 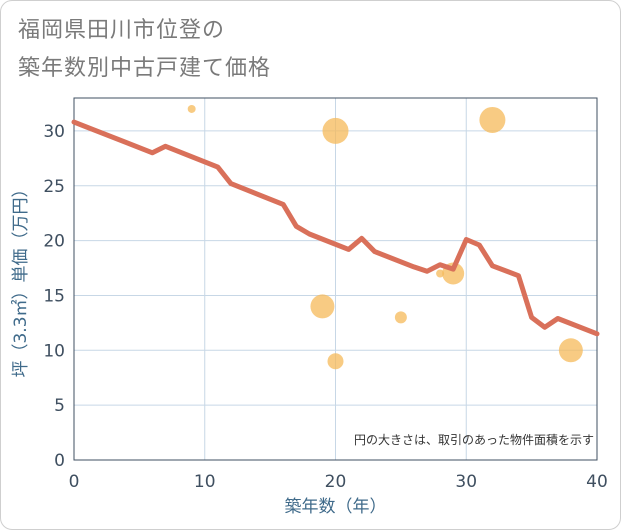 I want to click on y-axis-label: 坪（3.3㎡）単価（万円）, so click(x=21, y=278).